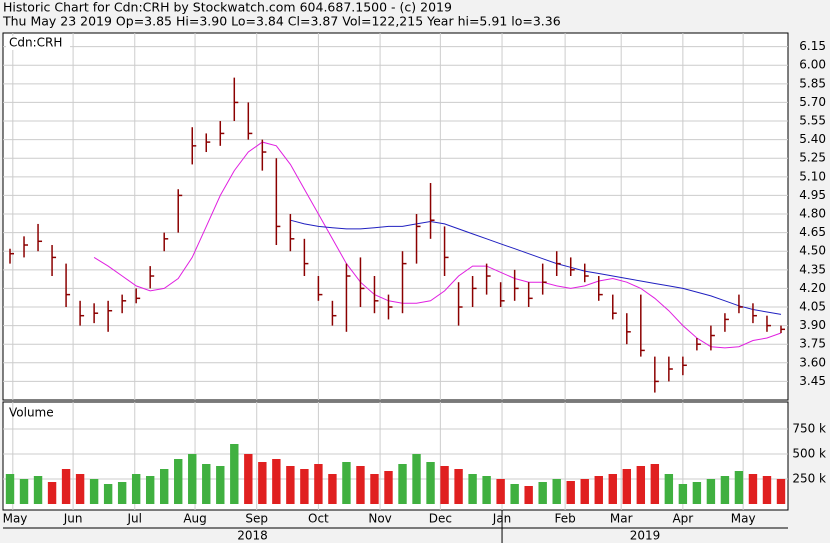  I want to click on y-tick-label: 3.90, so click(812, 325).